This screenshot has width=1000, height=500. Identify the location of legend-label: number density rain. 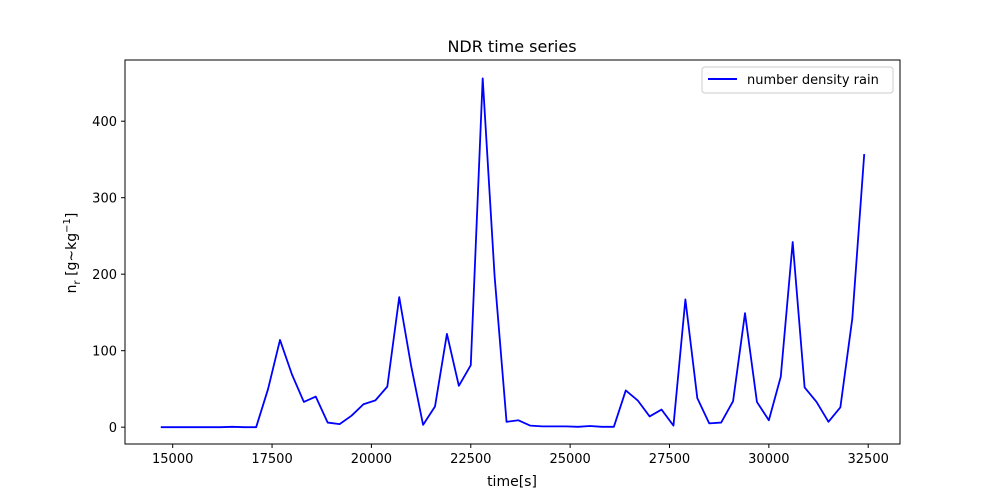
(813, 80).